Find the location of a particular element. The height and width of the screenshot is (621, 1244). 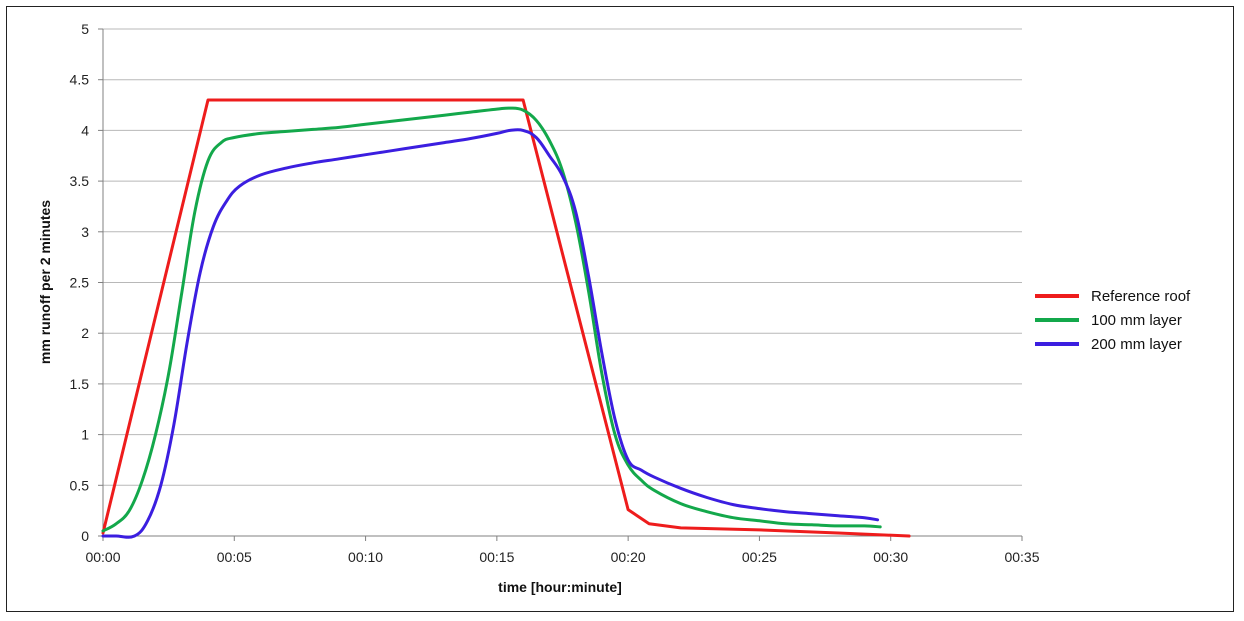

x-tick-label: 00:15 is located at coordinates (496, 557).